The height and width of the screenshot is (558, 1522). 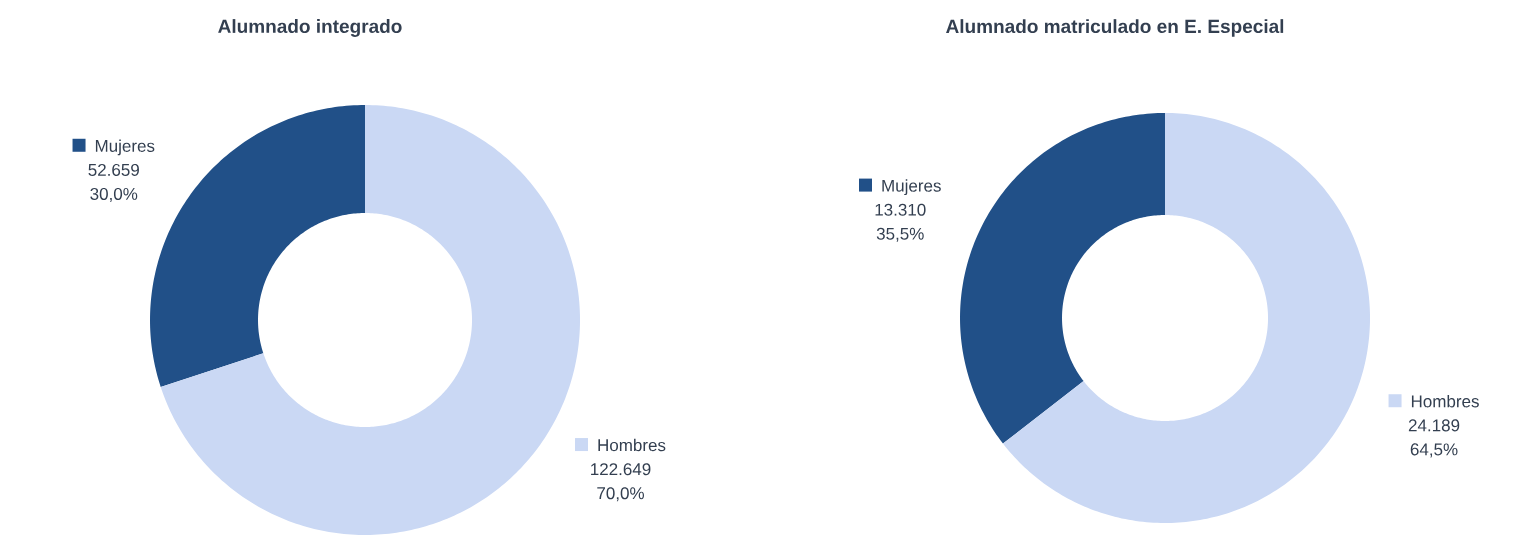 I want to click on data-label: 13.310, so click(x=900, y=209).